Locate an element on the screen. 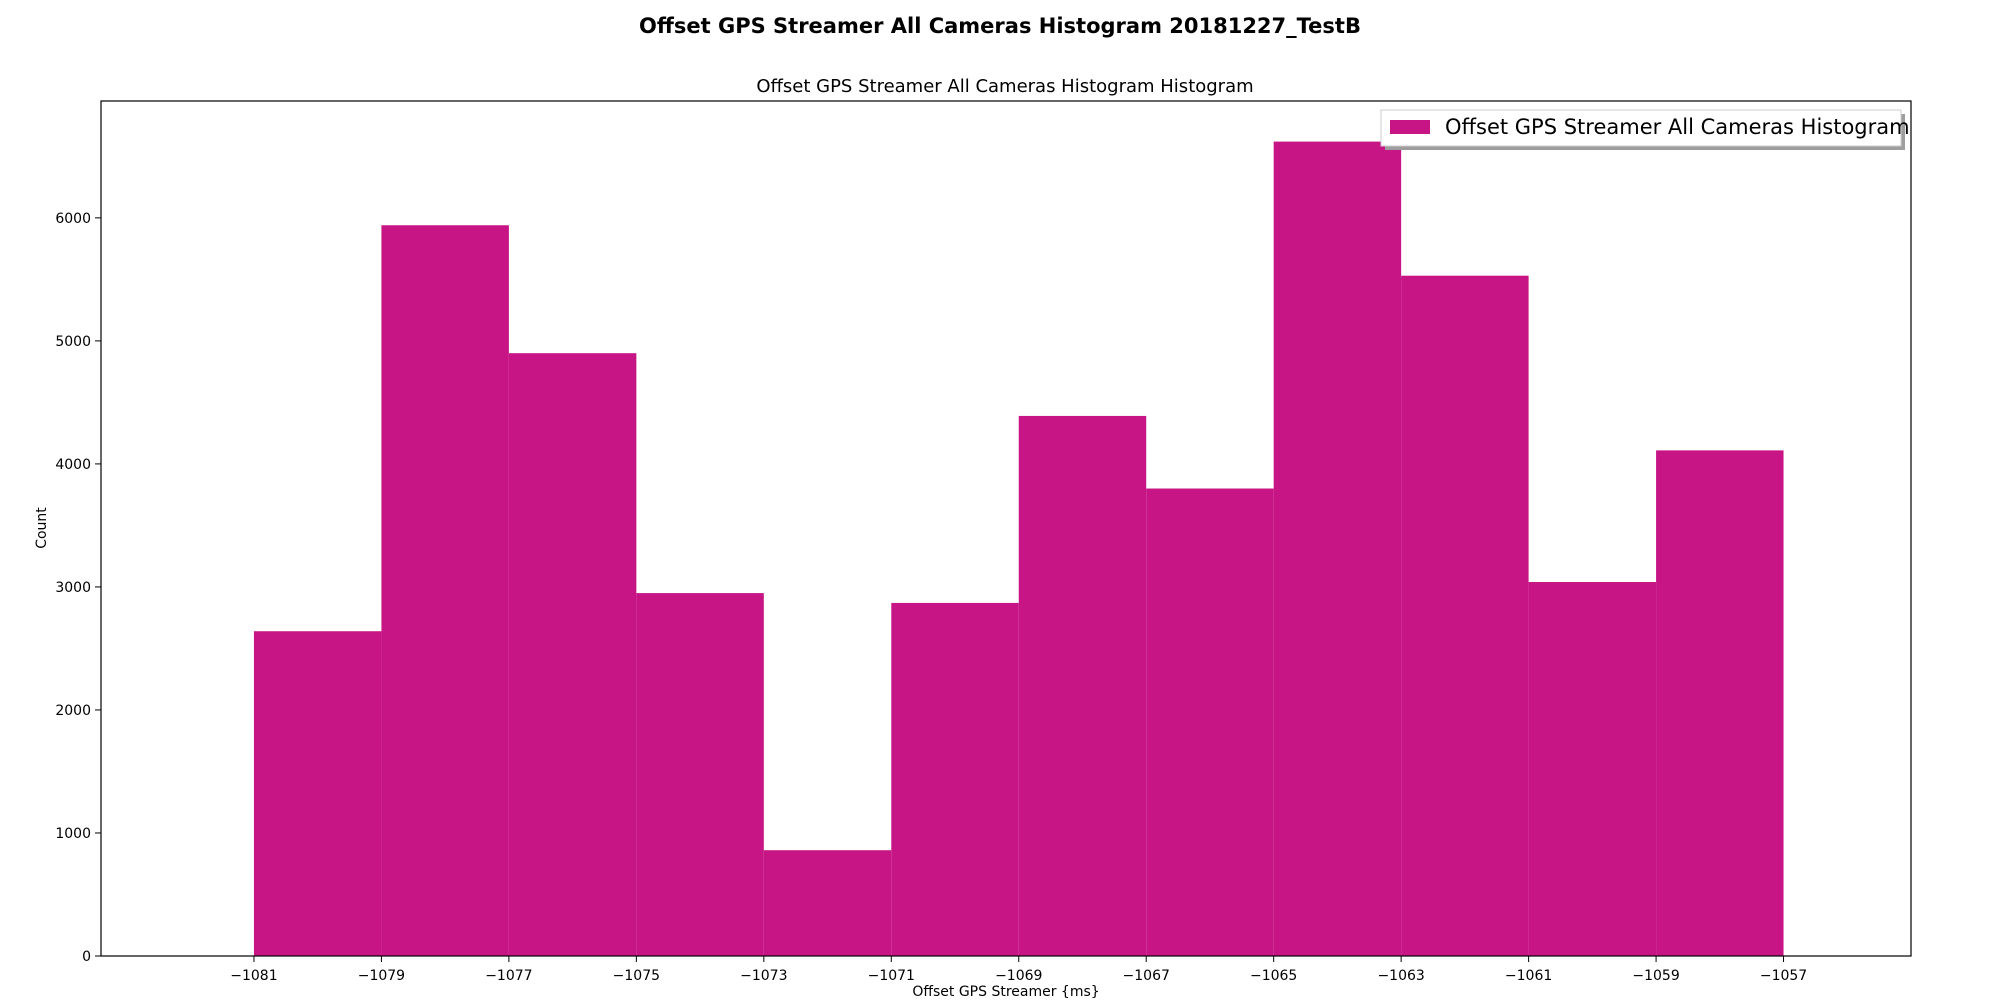 Image resolution: width=2000 pixels, height=1000 pixels. y-tick-label: 2000 is located at coordinates (73, 711).